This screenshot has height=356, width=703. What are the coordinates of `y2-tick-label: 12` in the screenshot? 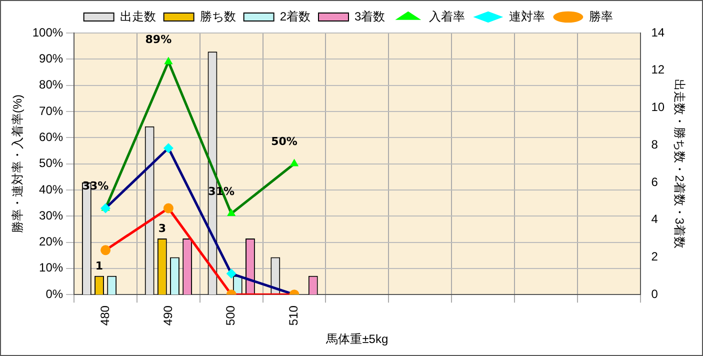 It's located at (658, 69).